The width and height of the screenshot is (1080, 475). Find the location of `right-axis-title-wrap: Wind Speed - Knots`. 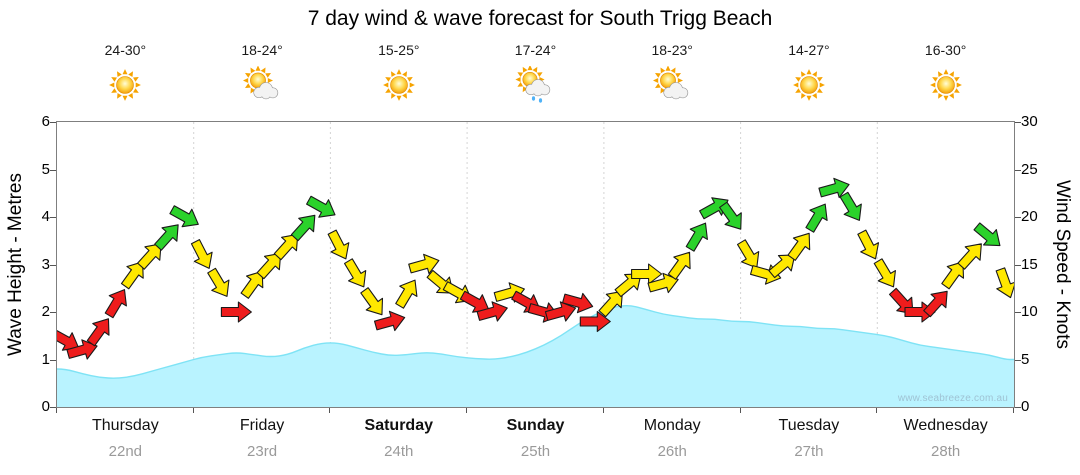

right-axis-title-wrap: Wind Speed - Knots is located at coordinates (1062, 264).